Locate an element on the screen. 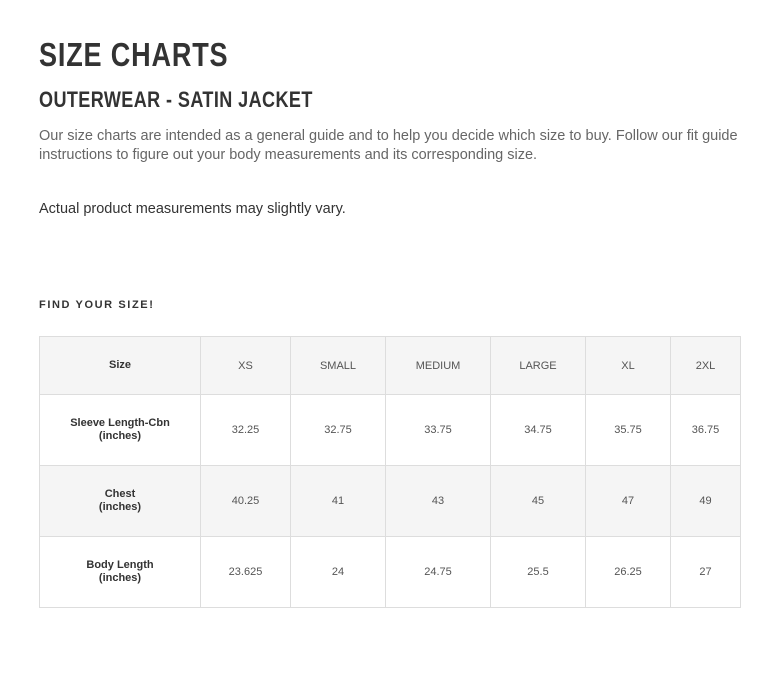 The image size is (784, 682). header-2xl: 2XL is located at coordinates (705, 365).